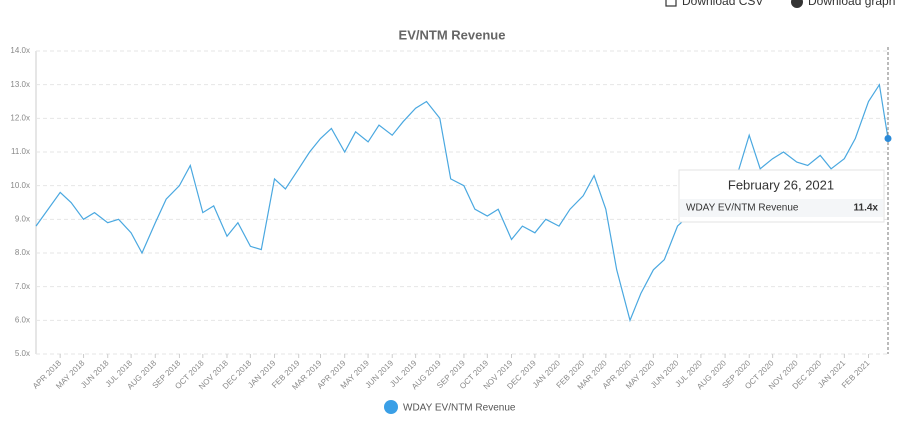 This screenshot has width=910, height=425. I want to click on legend-label: WDAY EV/NTM Revenue, so click(459, 408).